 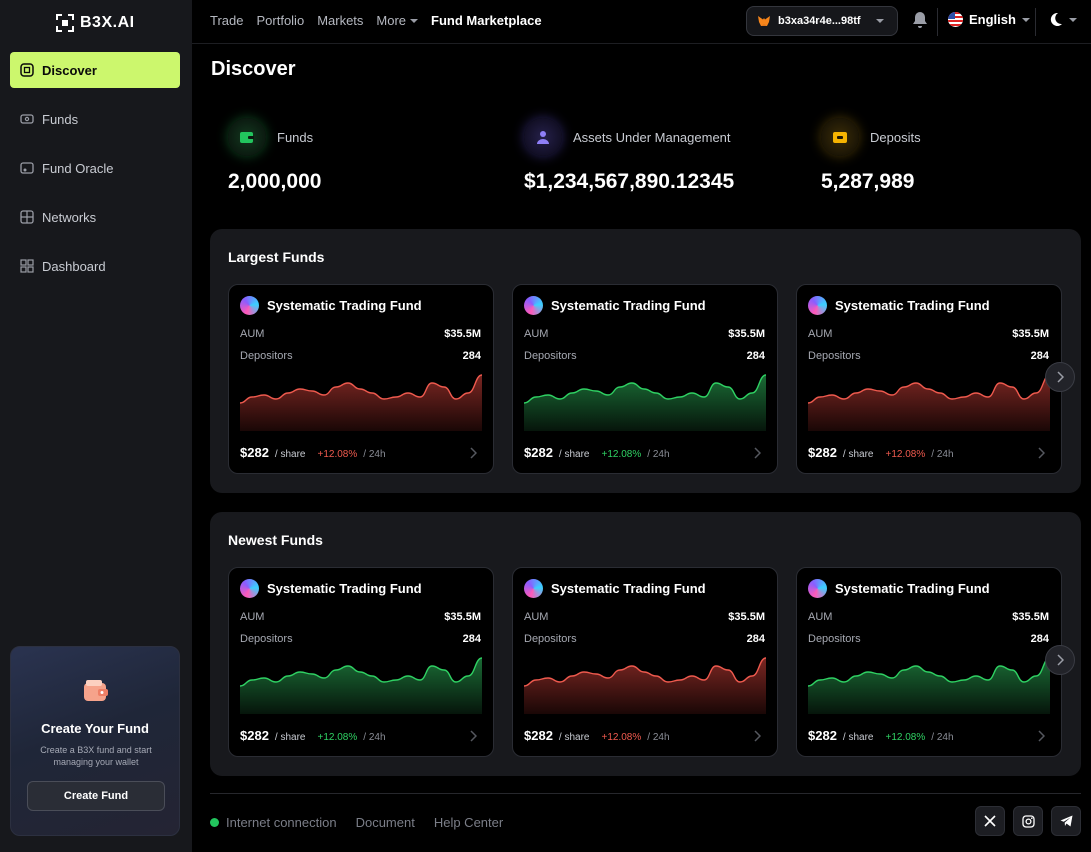 I want to click on stat-label: Deposits, so click(x=895, y=137).